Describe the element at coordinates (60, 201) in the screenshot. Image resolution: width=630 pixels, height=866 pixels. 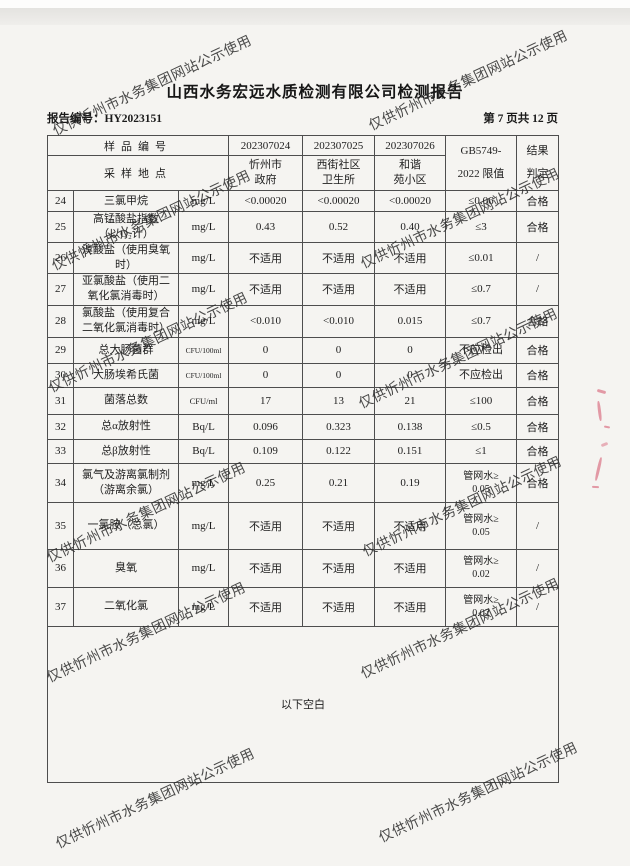
I see `row-number: 24` at that location.